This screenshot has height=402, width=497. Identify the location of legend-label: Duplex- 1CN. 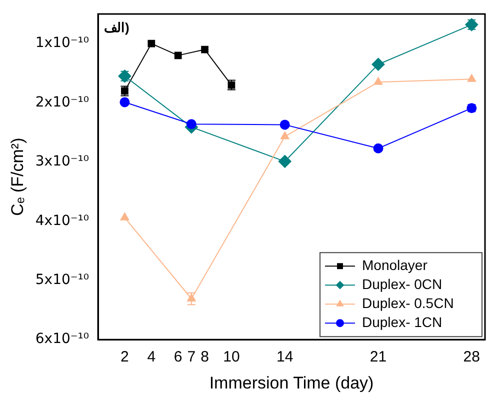
(402, 322).